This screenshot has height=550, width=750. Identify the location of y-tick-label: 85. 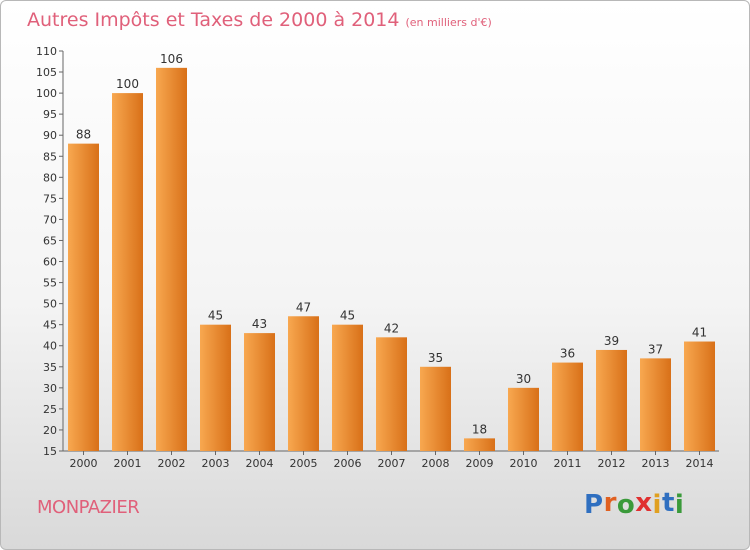
(50, 156).